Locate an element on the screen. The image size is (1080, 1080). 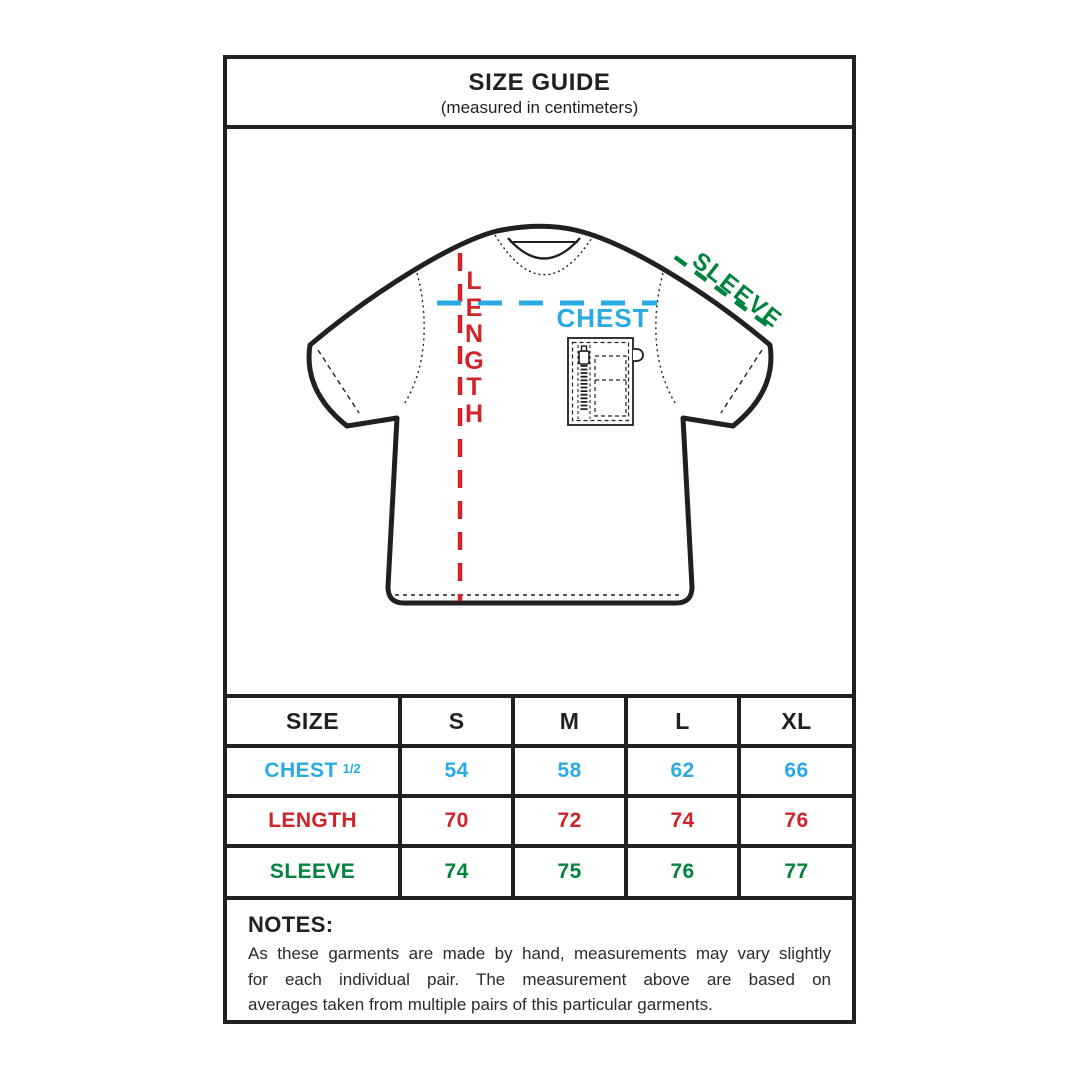
zipper-slider-icon is located at coordinates (584, 357).